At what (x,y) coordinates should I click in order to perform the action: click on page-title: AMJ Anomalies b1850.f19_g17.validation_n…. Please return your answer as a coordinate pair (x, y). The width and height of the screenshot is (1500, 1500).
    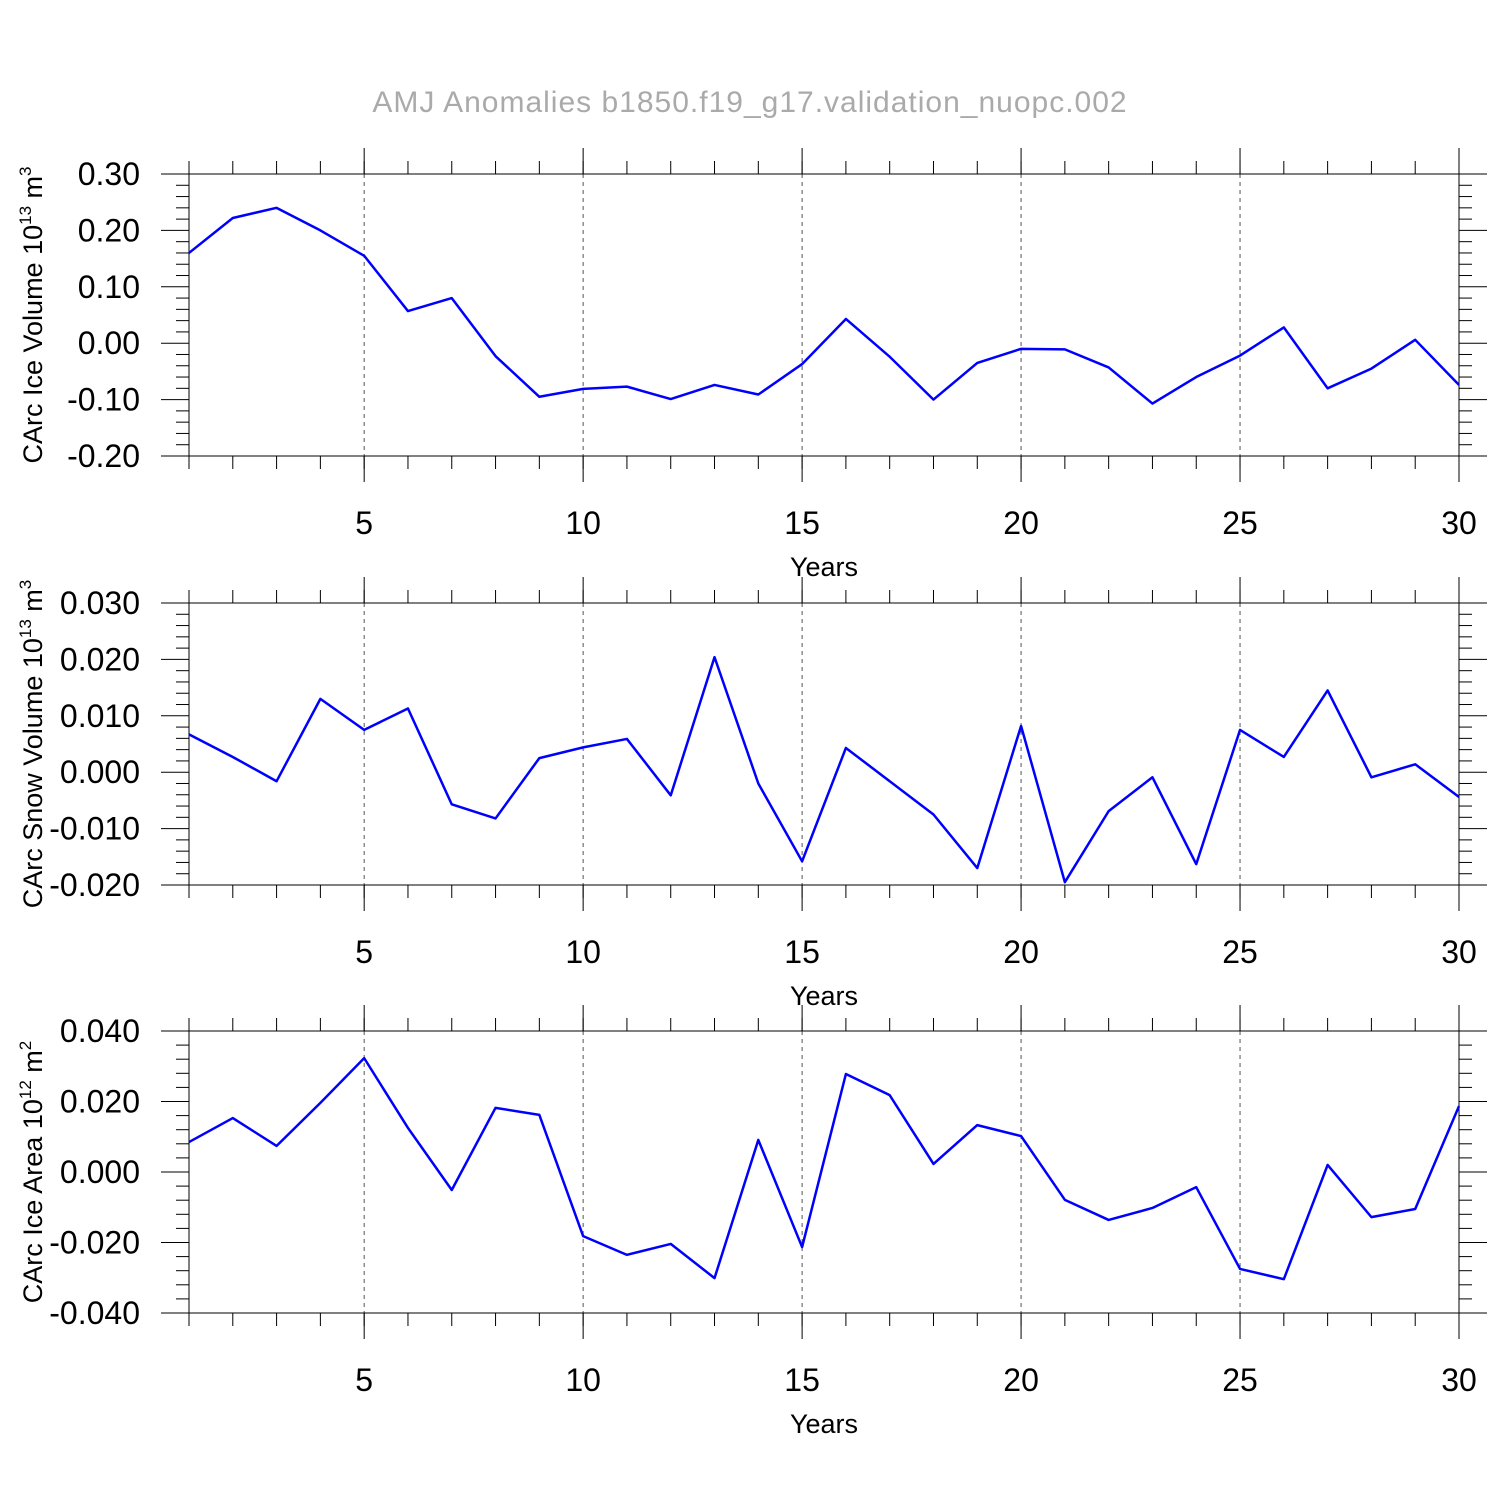
    Looking at the image, I should click on (749, 102).